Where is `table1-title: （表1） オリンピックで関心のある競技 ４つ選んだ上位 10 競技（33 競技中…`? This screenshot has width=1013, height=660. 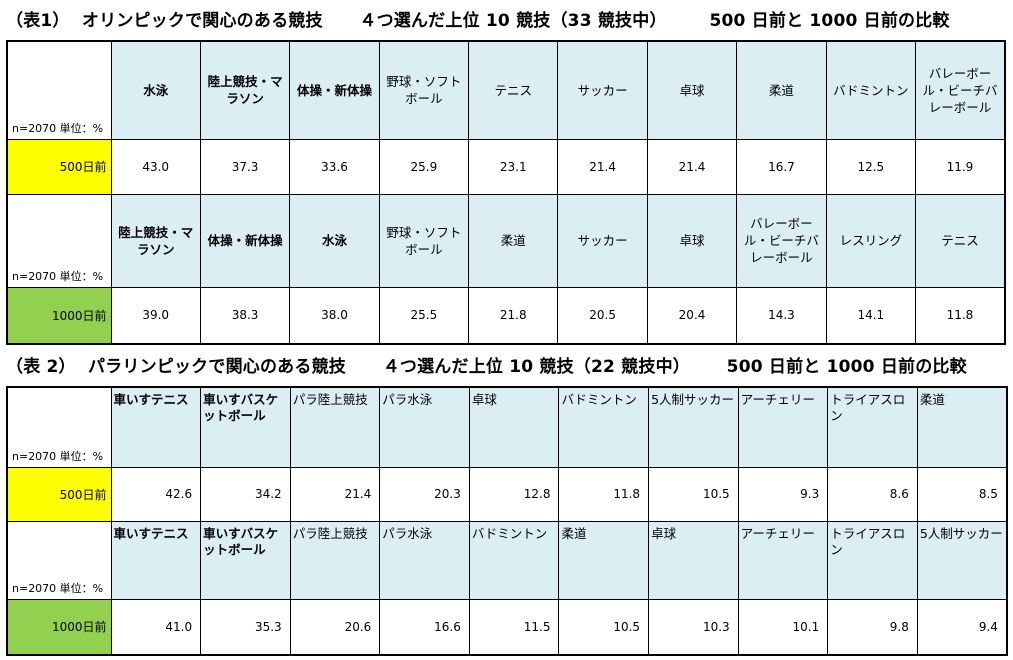 table1-title: （表1） オリンピックで関心のある競技 ４つ選んだ上位 10 競技（33 競技中… is located at coordinates (478, 21).